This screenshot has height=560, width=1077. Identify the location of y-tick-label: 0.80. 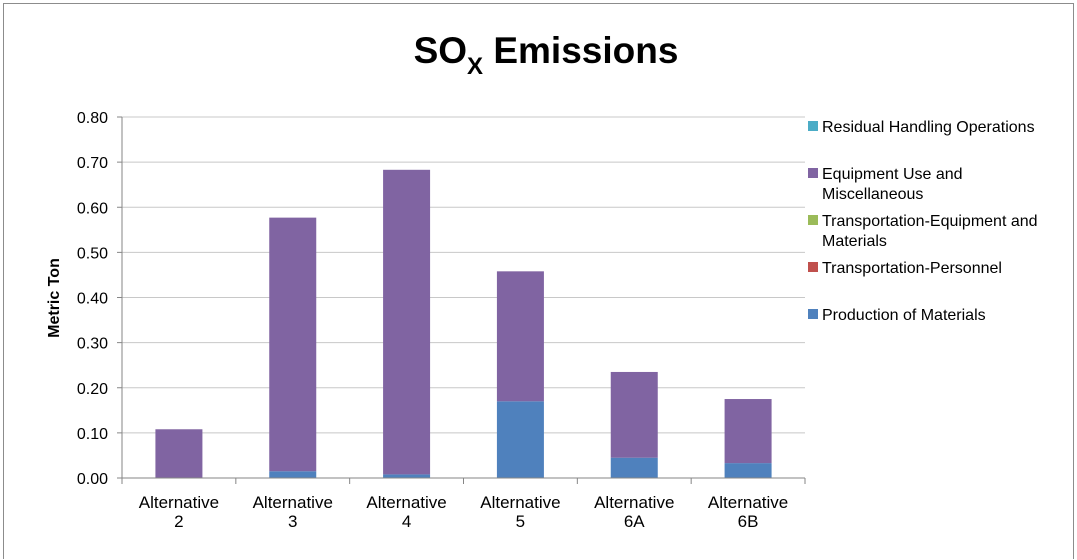
(92, 118).